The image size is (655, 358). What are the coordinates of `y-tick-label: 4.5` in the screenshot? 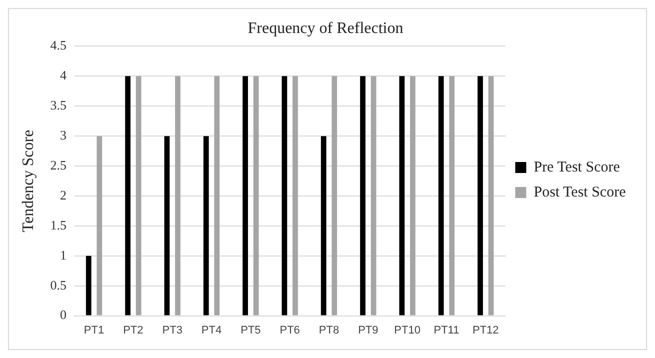 It's located at (58, 45).